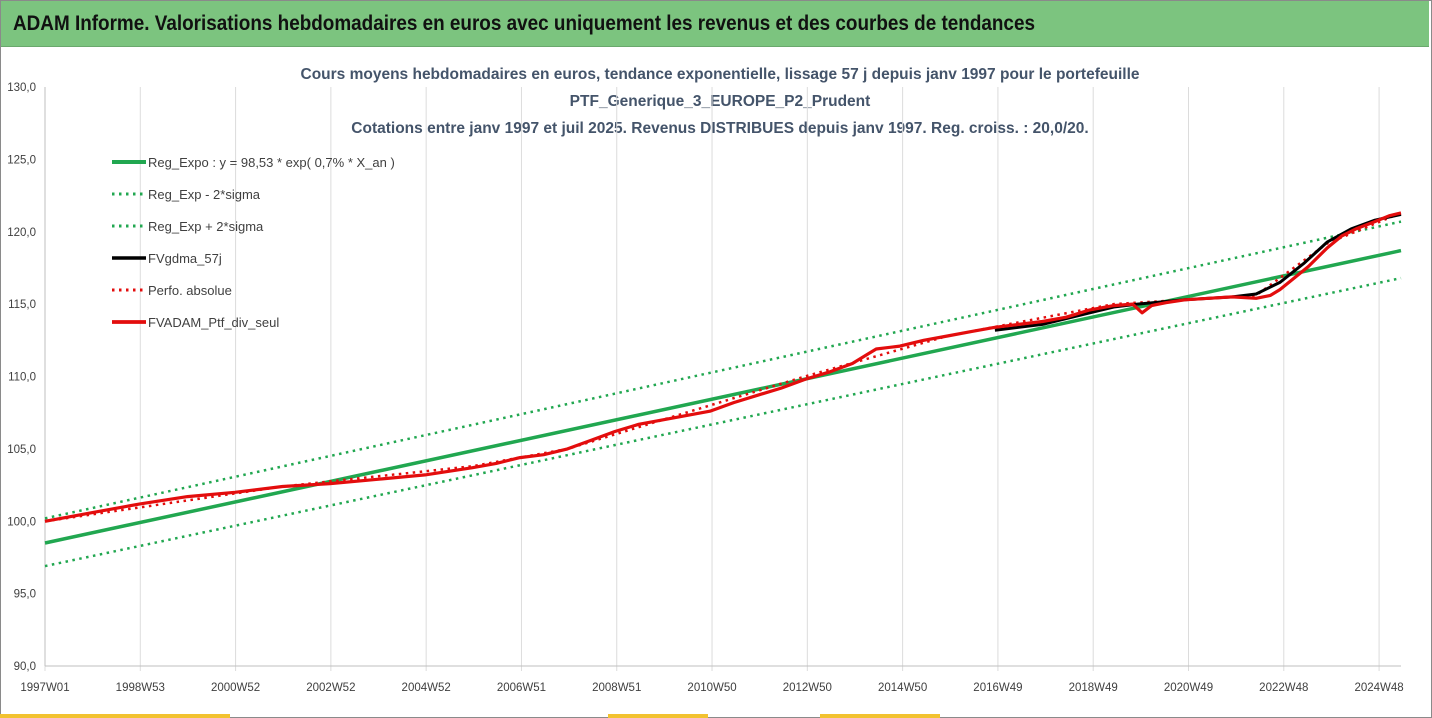 This screenshot has width=1432, height=718. Describe the element at coordinates (235, 688) in the screenshot. I see `x-tick-label: 2000W52` at that location.